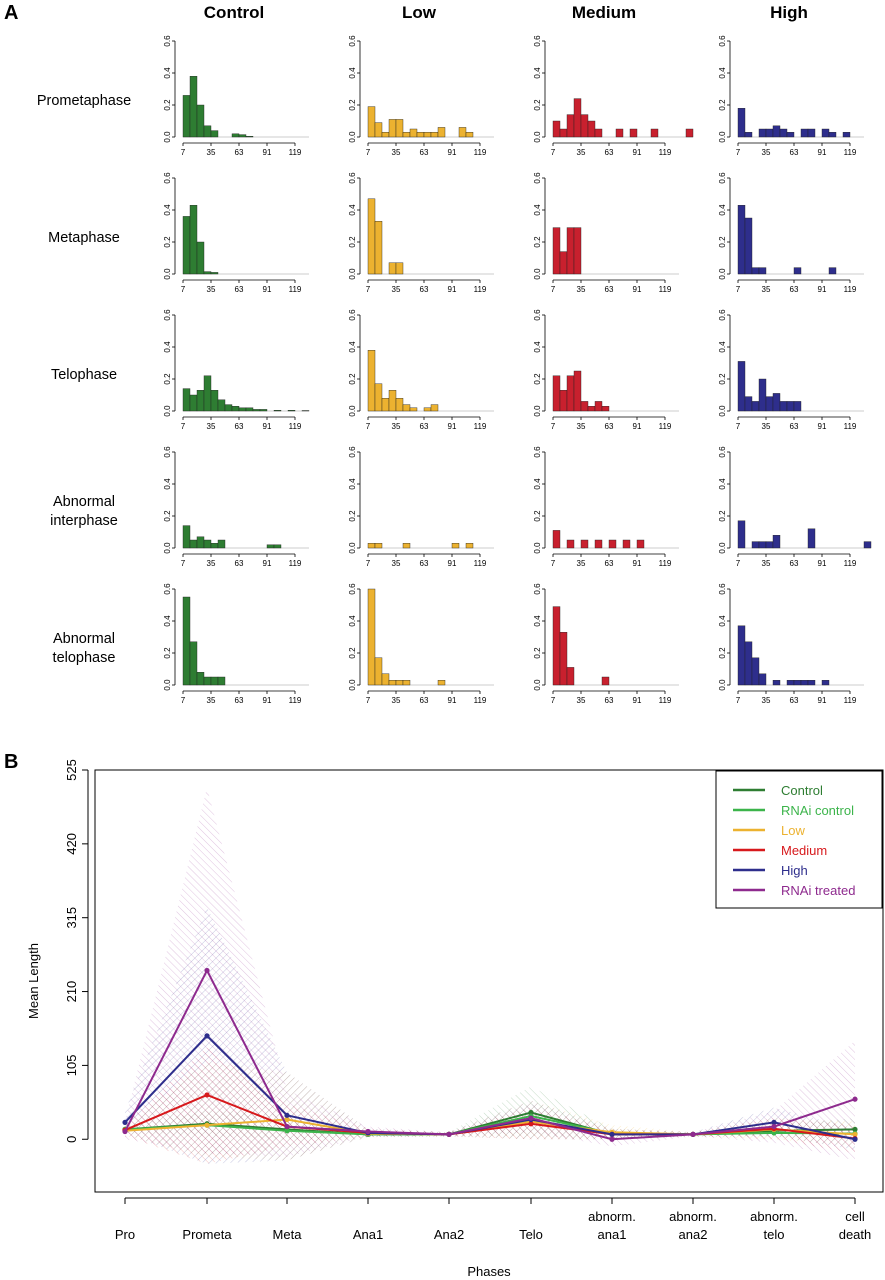  I want to click on series-point-low, so click(207, 1125).